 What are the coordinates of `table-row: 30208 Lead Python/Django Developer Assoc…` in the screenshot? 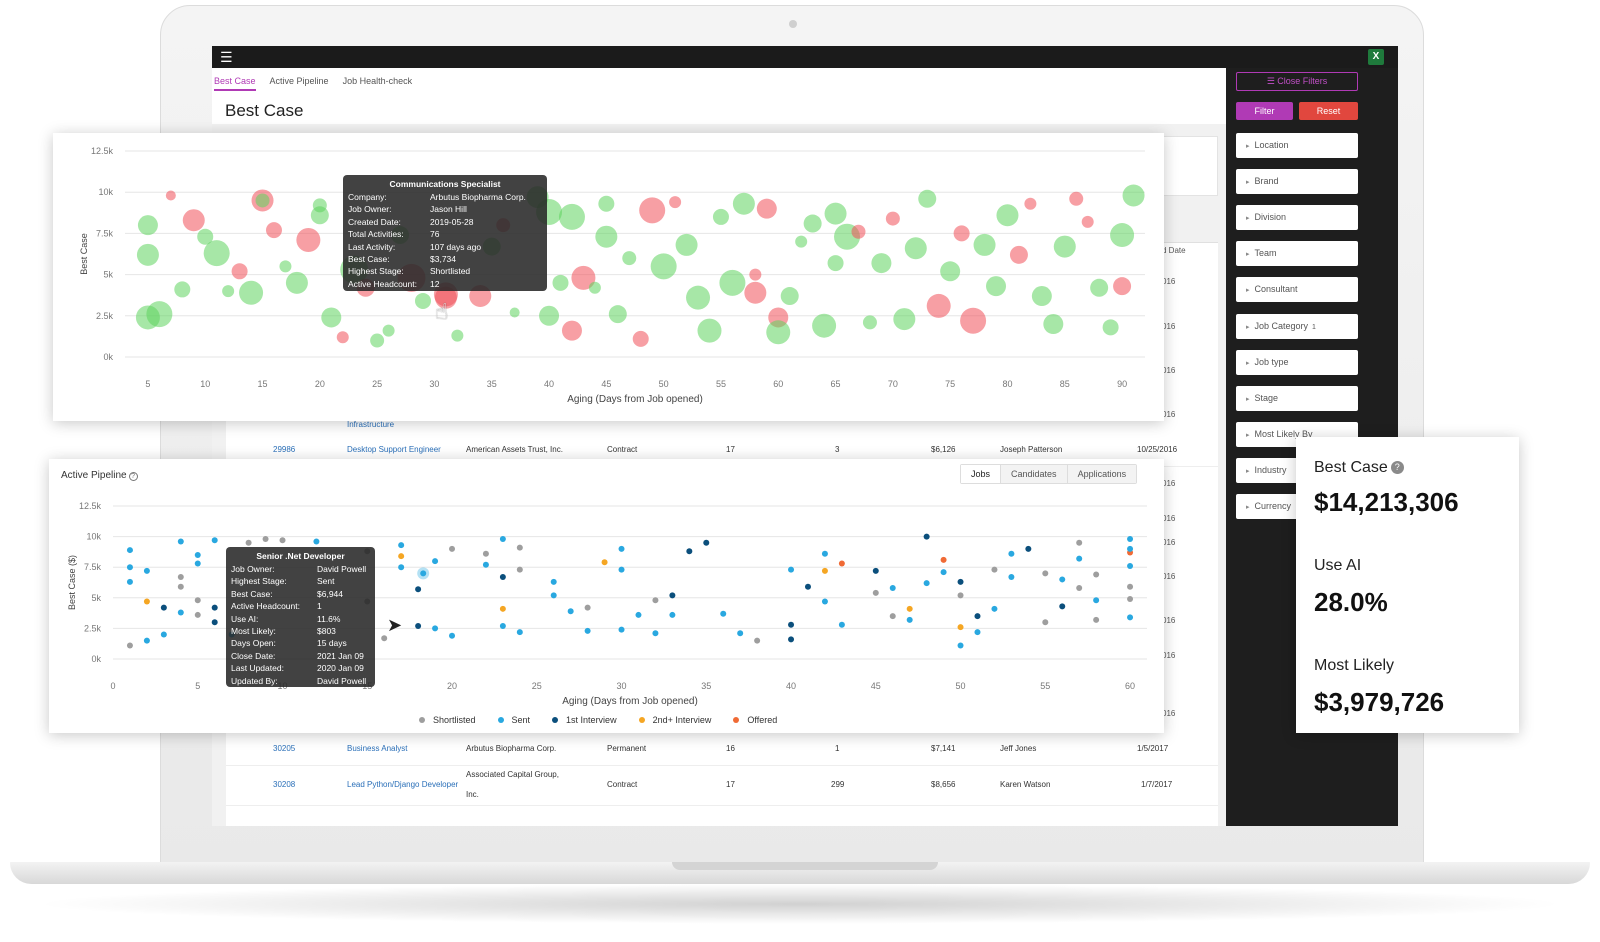 It's located at (722, 786).